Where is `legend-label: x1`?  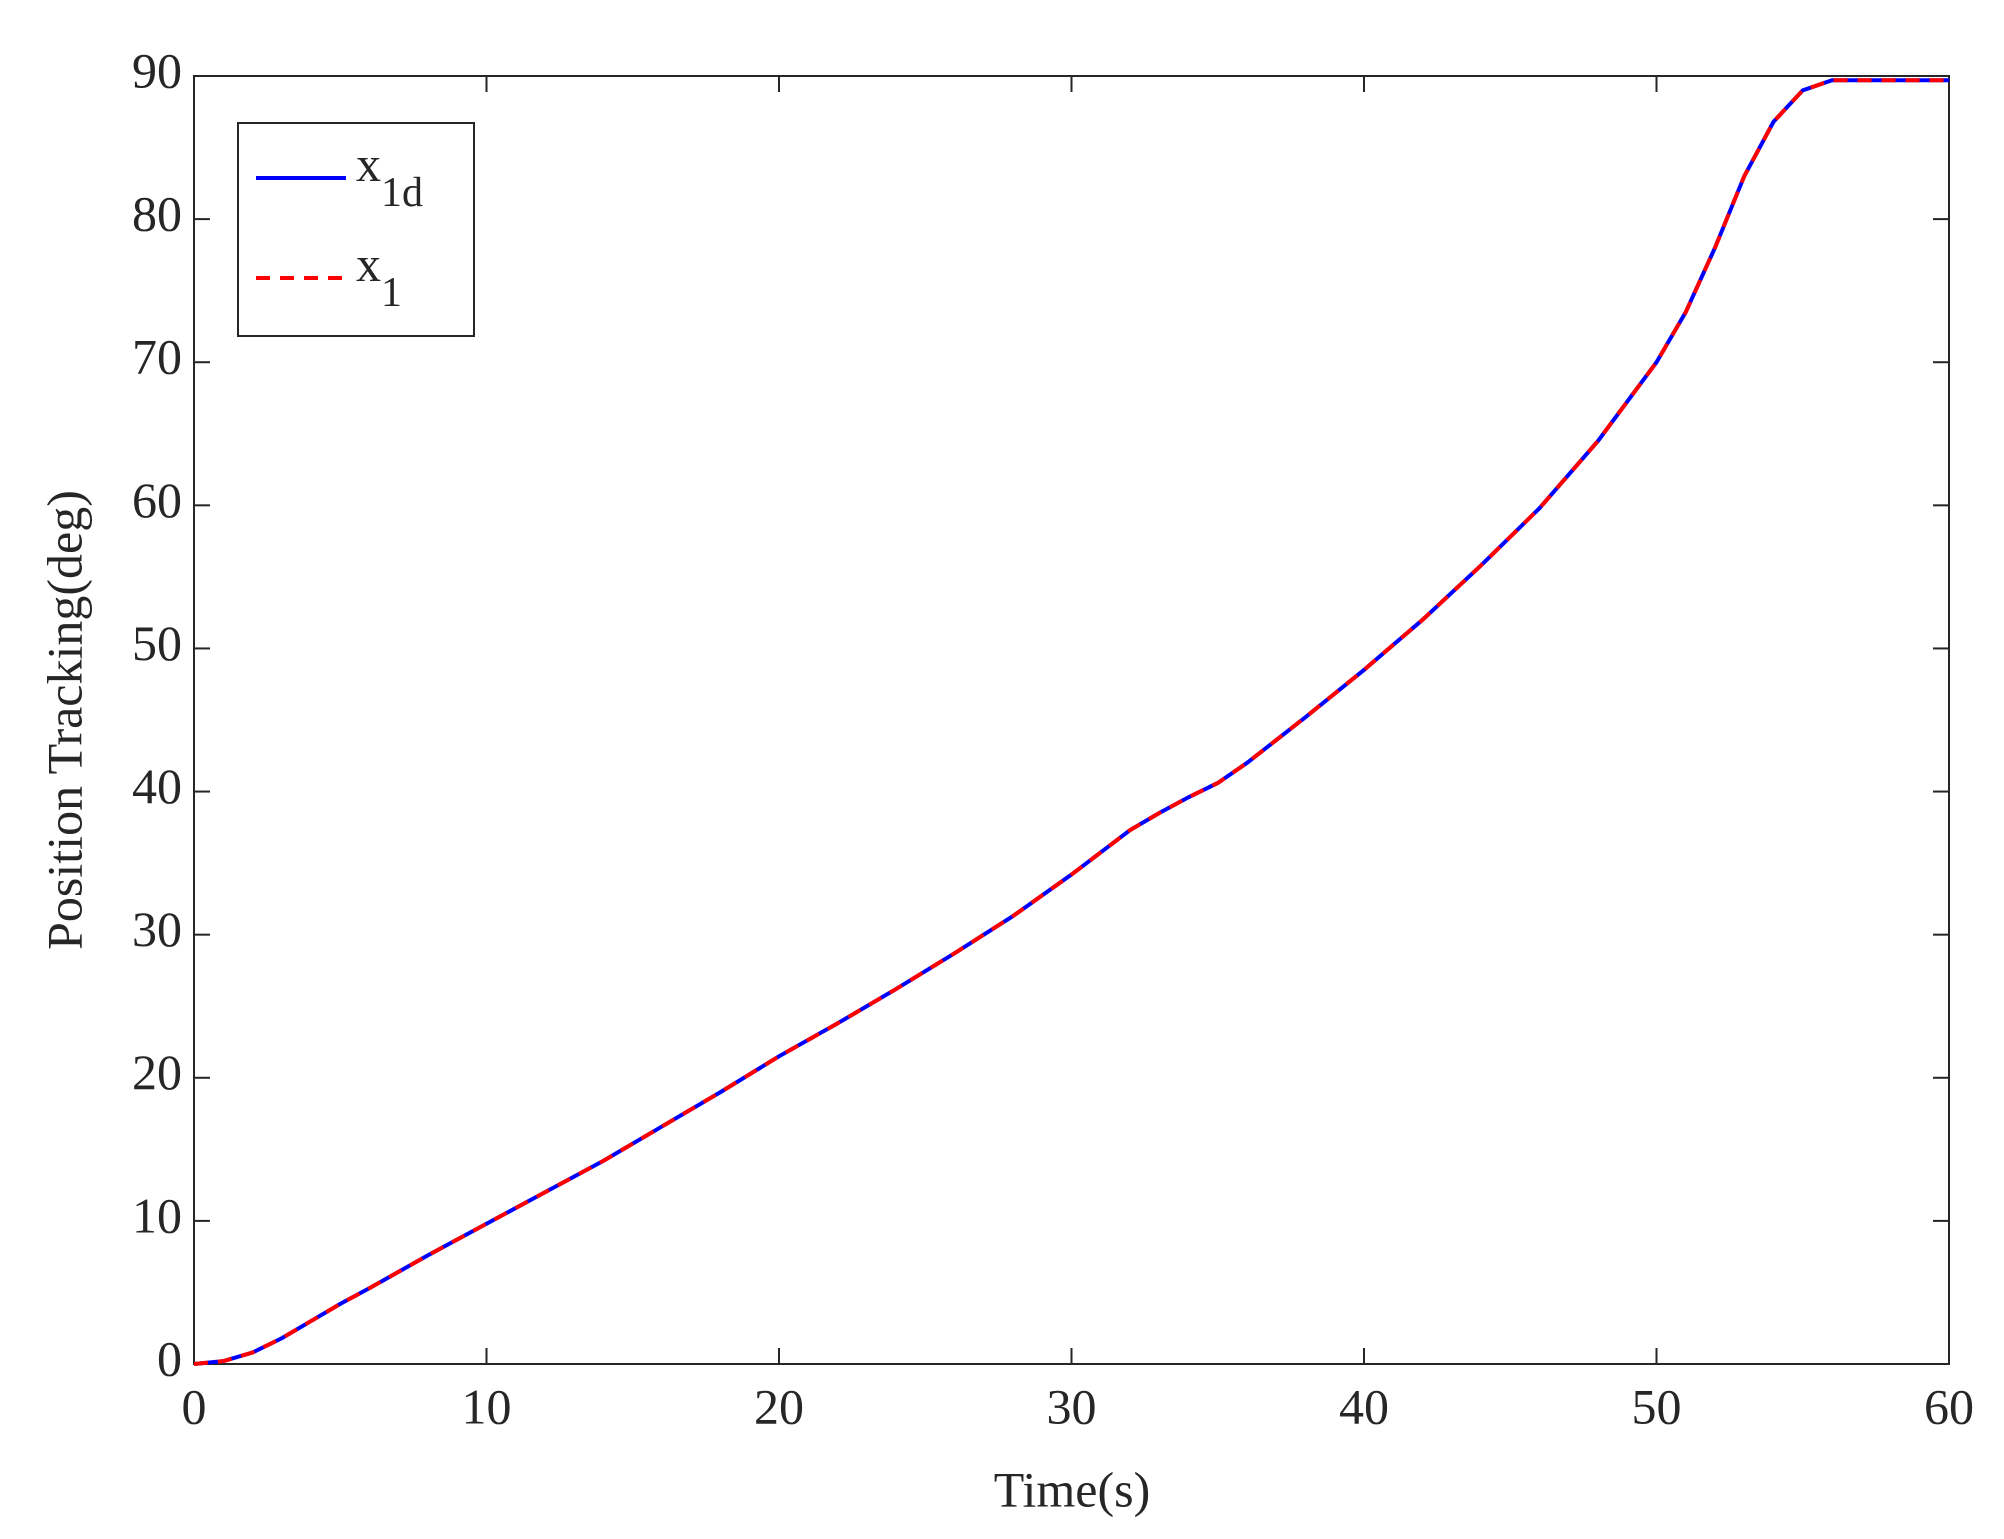
legend-label: x1 is located at coordinates (379, 275).